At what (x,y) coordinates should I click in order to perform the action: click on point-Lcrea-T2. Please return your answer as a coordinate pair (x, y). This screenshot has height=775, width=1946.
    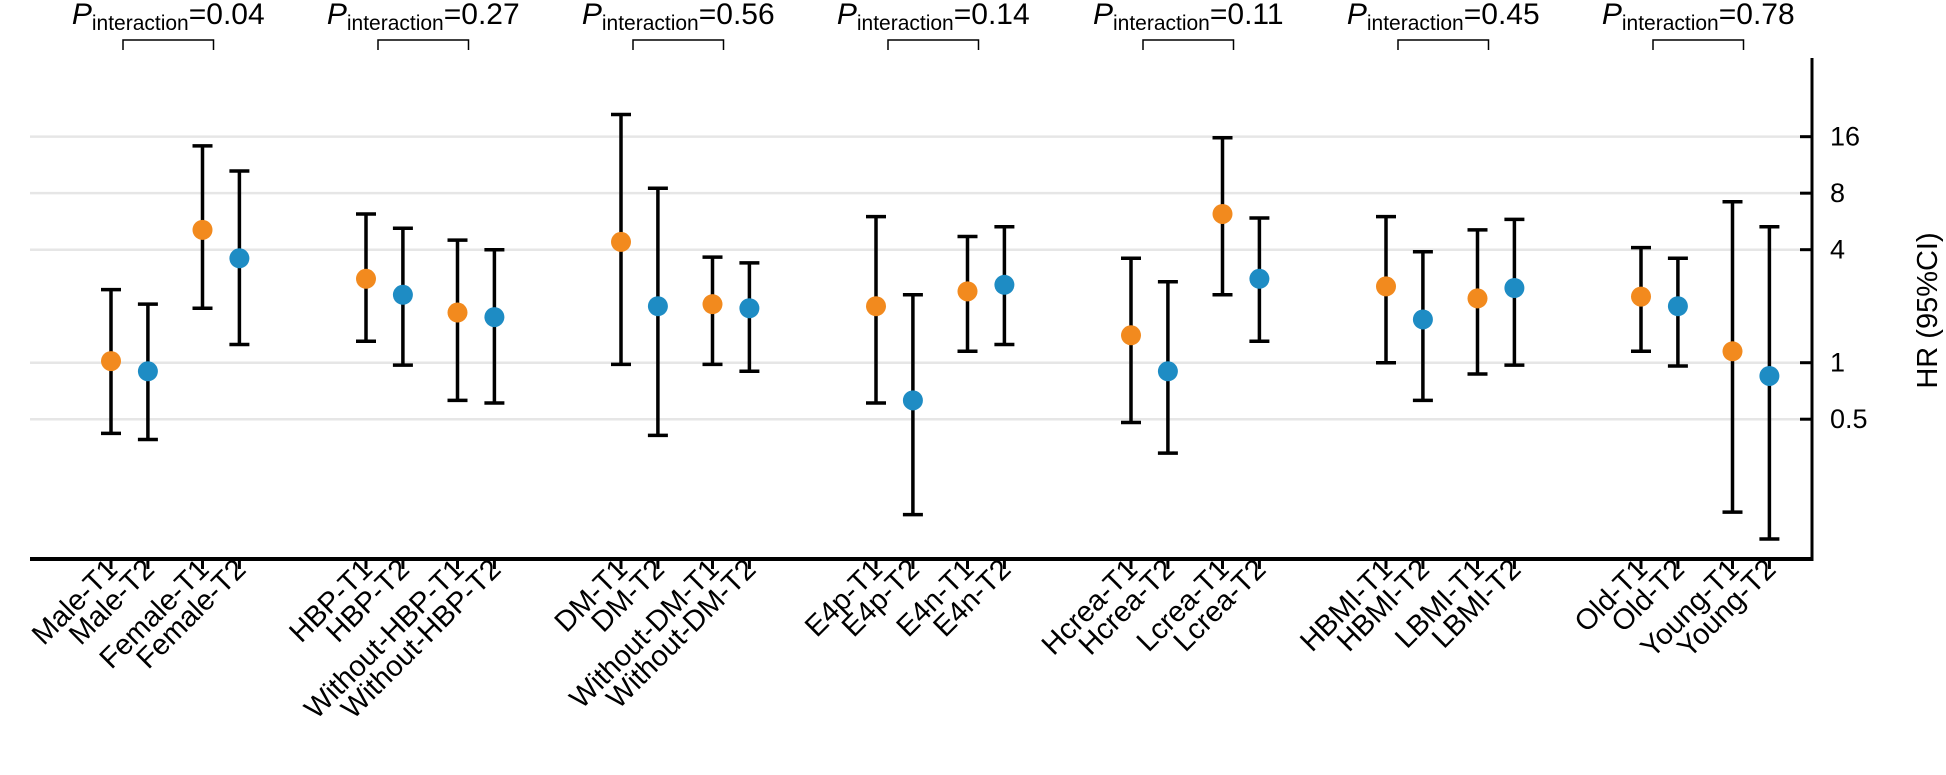
    Looking at the image, I should click on (1259, 278).